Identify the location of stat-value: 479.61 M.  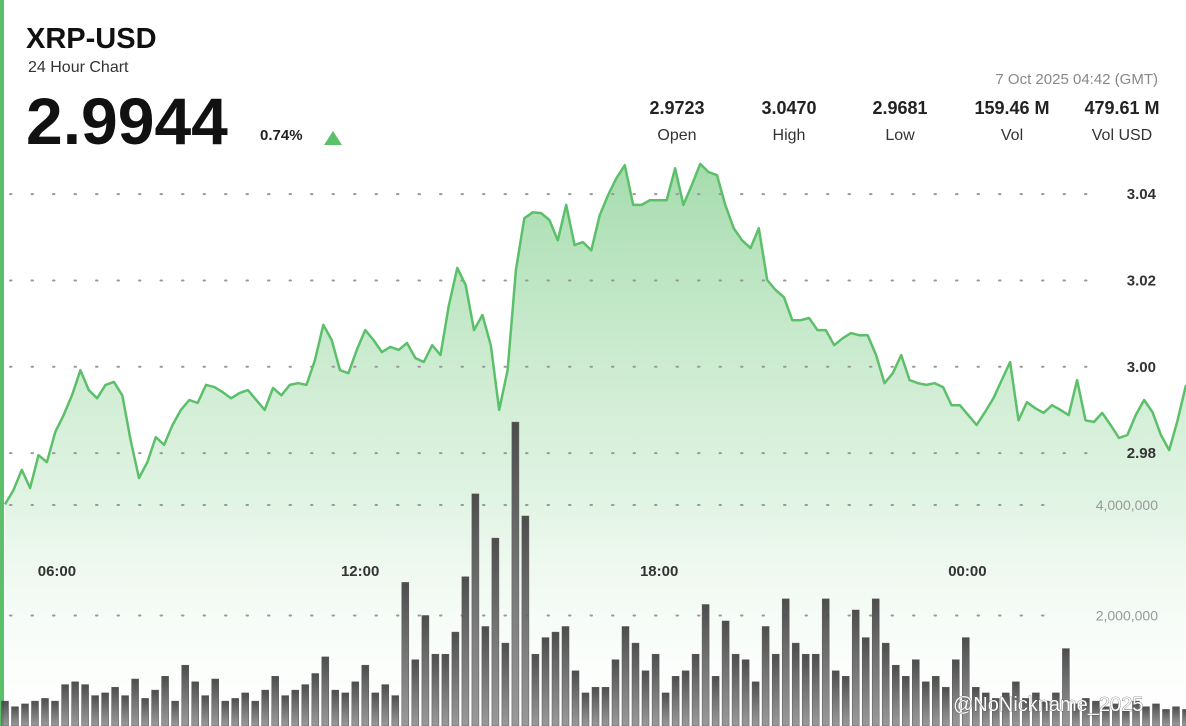
(1121, 108).